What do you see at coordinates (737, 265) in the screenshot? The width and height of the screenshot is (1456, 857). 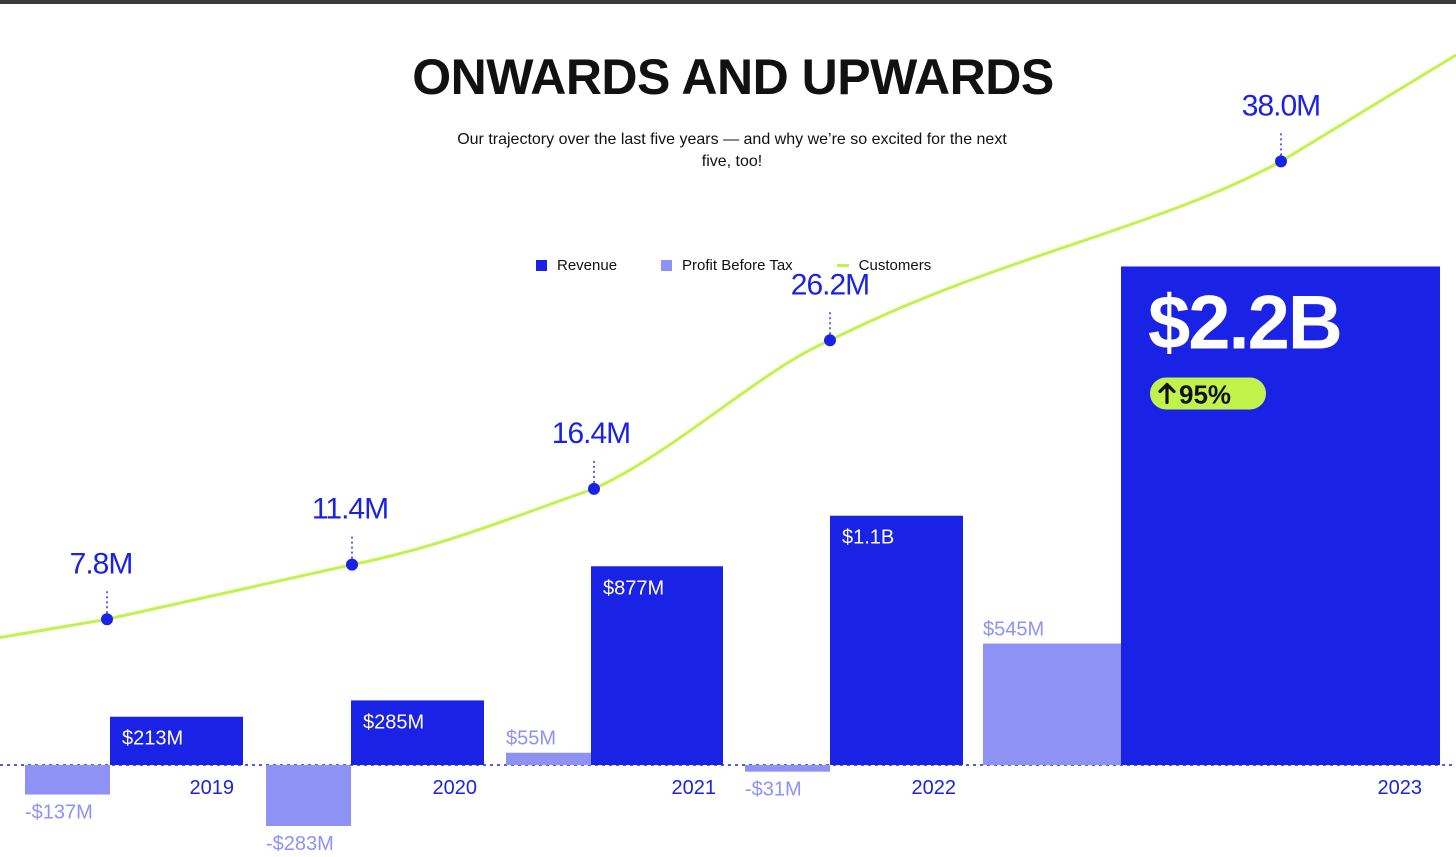 I see `legend-label-profit: Profit Before Tax` at bounding box center [737, 265].